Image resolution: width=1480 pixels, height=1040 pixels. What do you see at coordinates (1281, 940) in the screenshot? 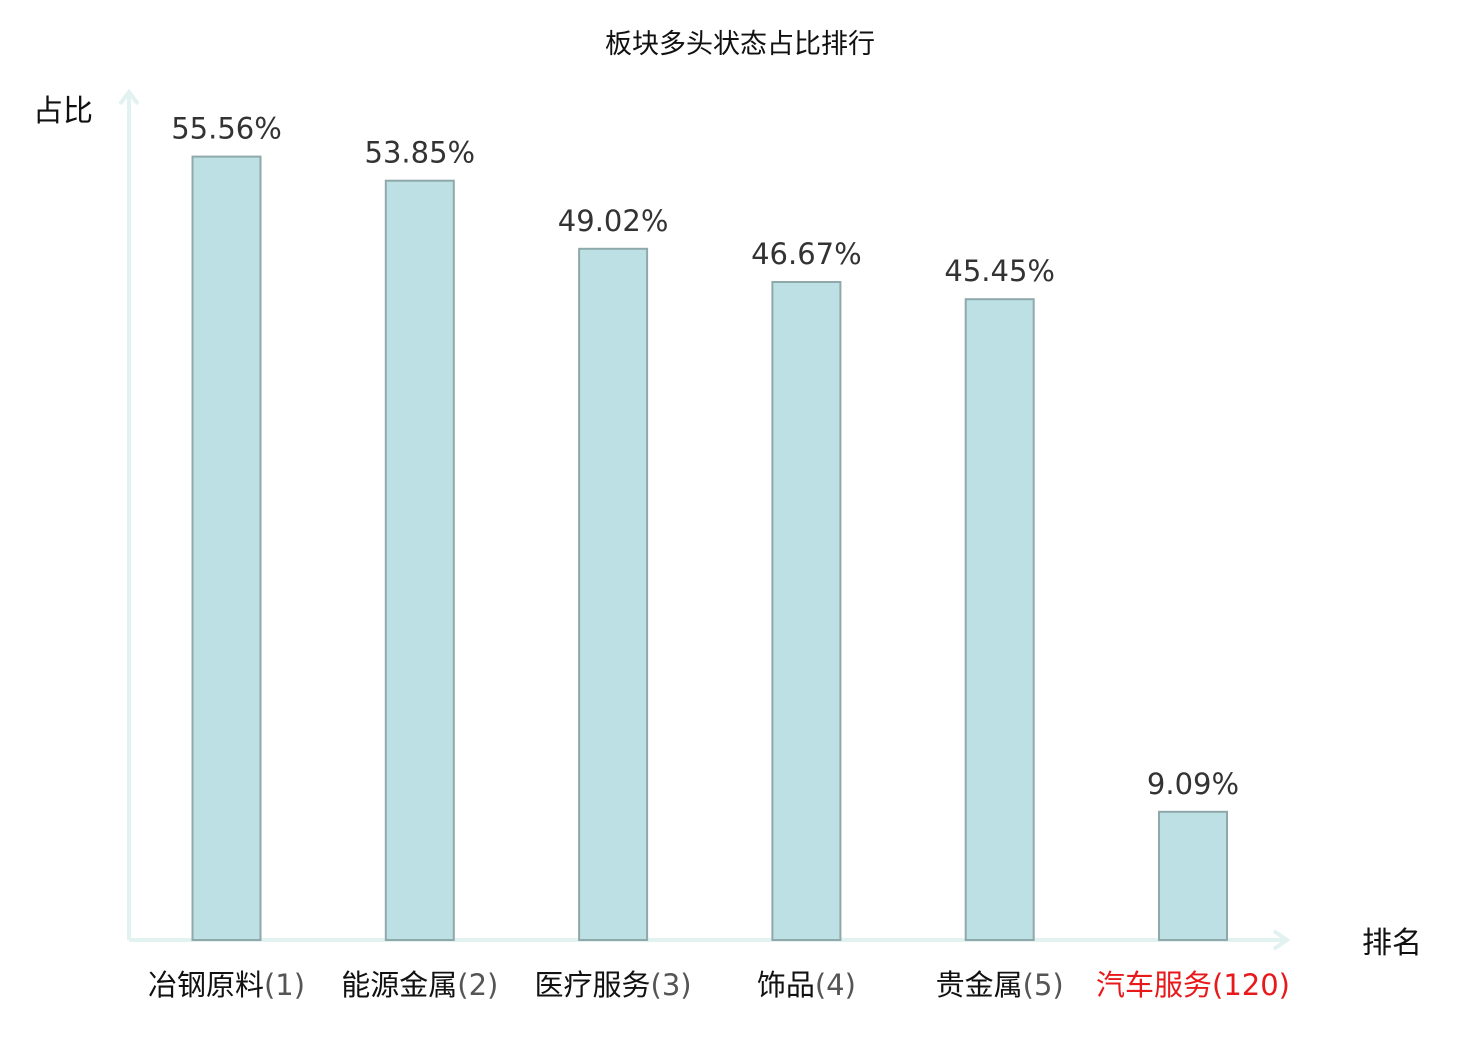
I see `x-axis-arrow` at bounding box center [1281, 940].